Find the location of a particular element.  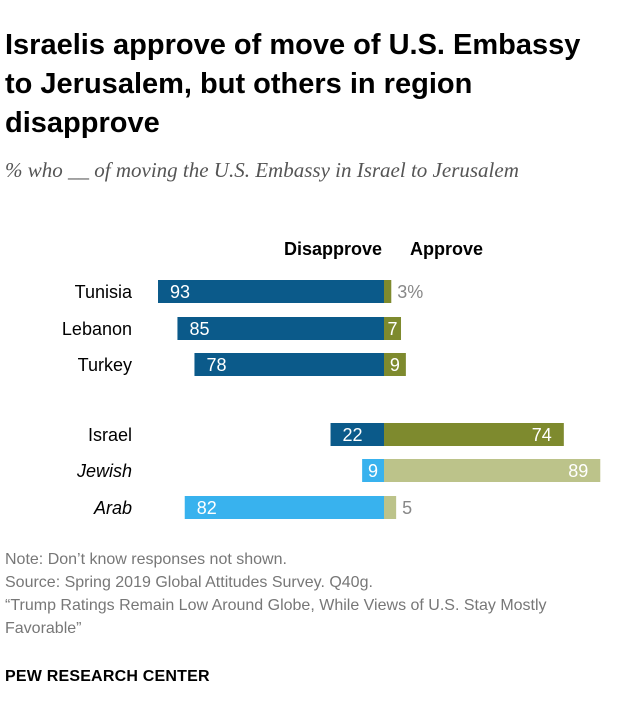

column-header-disapprove: Disapprove is located at coordinates (333, 249).